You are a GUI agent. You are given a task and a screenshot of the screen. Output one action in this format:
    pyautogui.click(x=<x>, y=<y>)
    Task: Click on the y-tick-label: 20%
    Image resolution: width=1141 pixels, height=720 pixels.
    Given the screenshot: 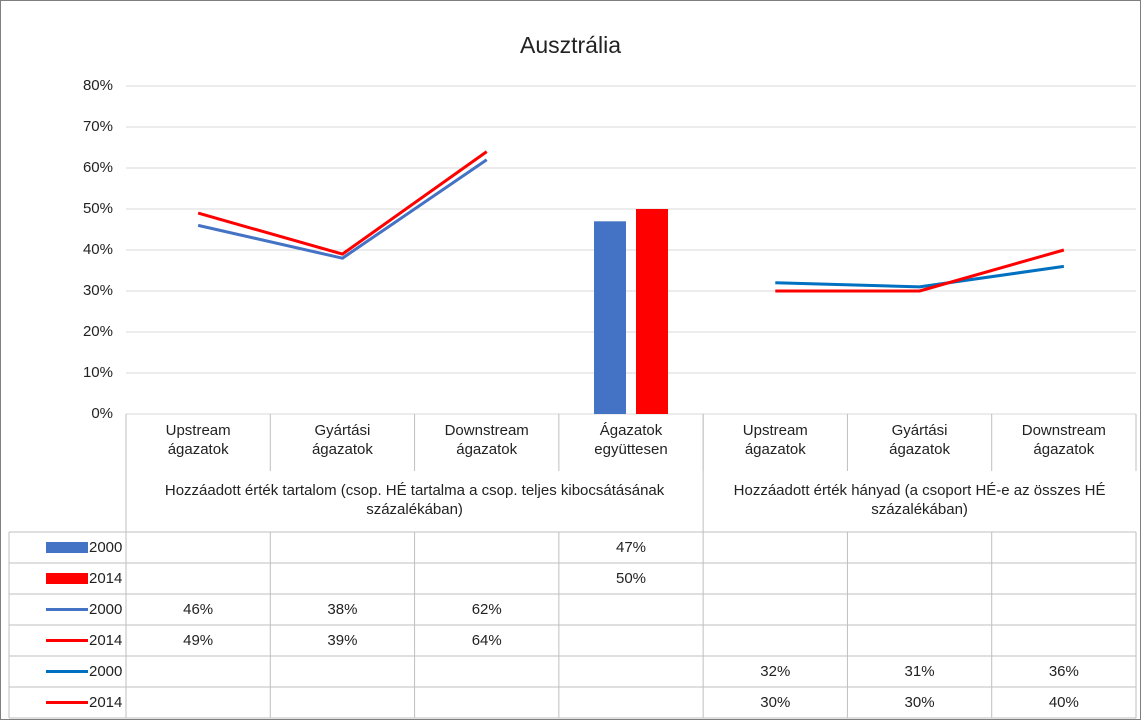 What is the action you would take?
    pyautogui.click(x=97, y=331)
    